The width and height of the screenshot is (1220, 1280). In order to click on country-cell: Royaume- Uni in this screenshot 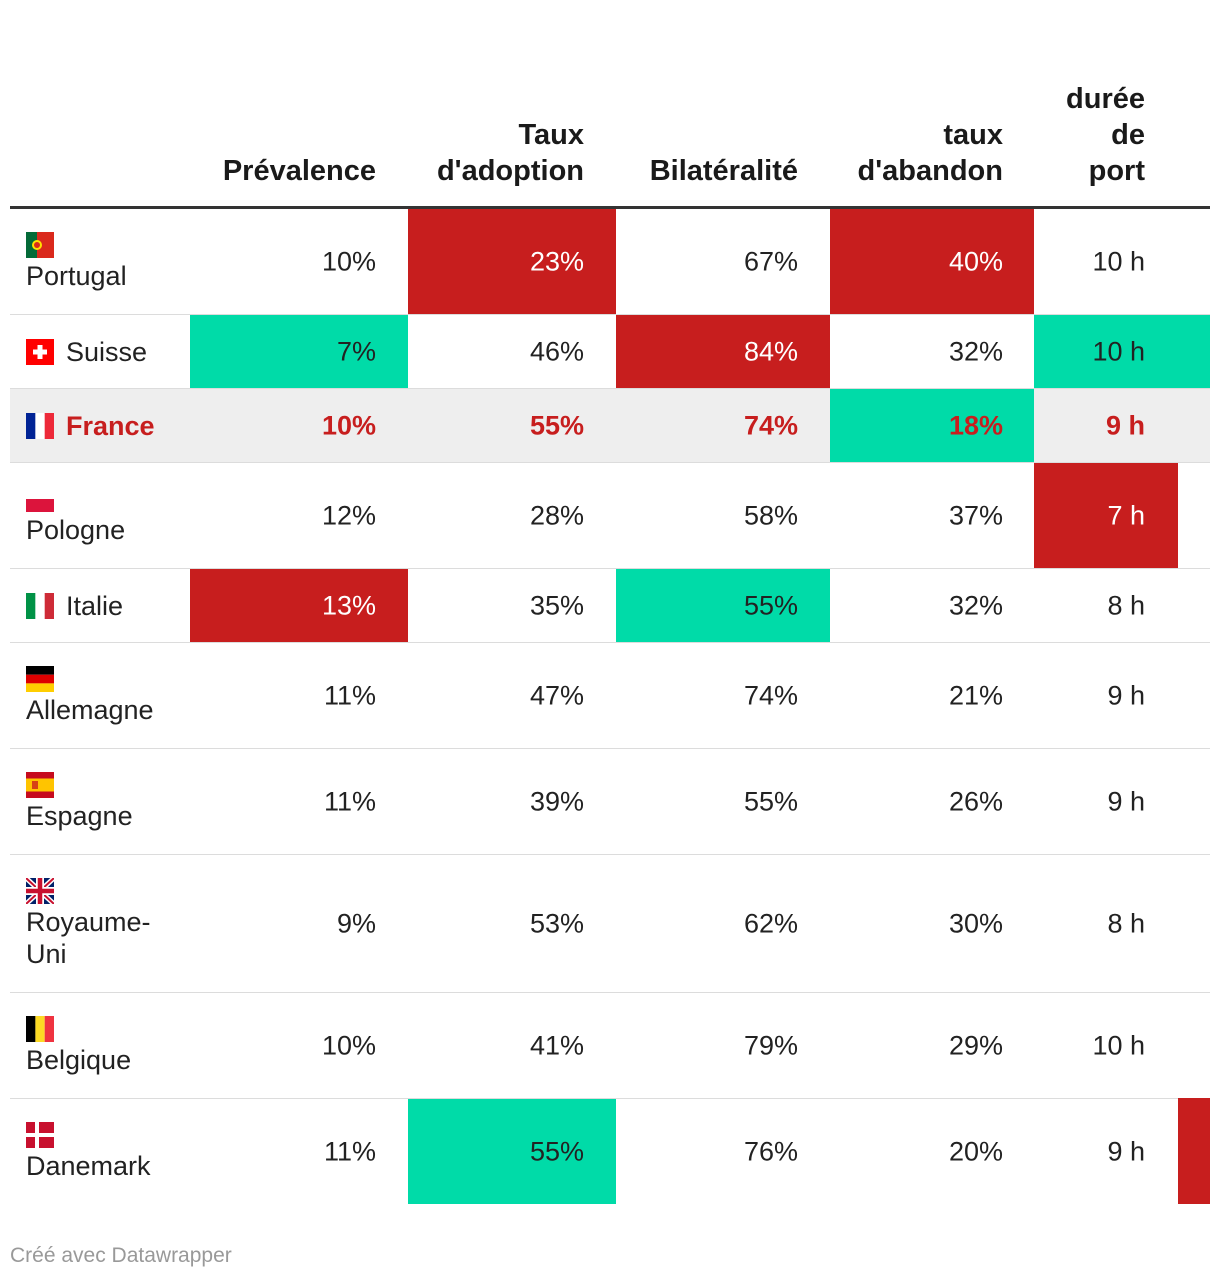, I will do `click(106, 923)`.